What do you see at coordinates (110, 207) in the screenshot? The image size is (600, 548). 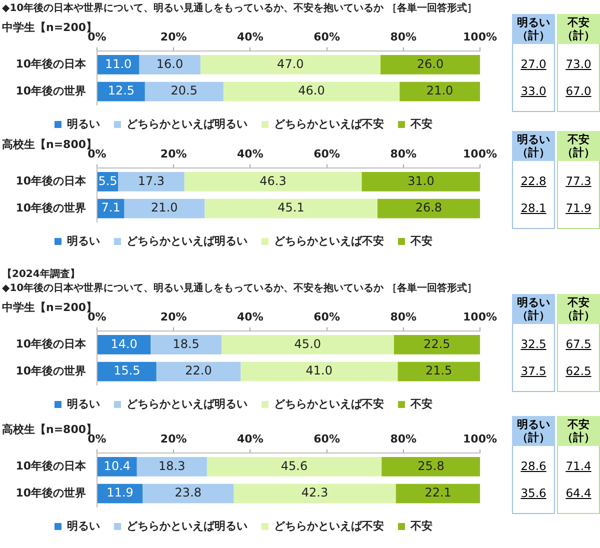 I see `data-label: 7.1` at bounding box center [110, 207].